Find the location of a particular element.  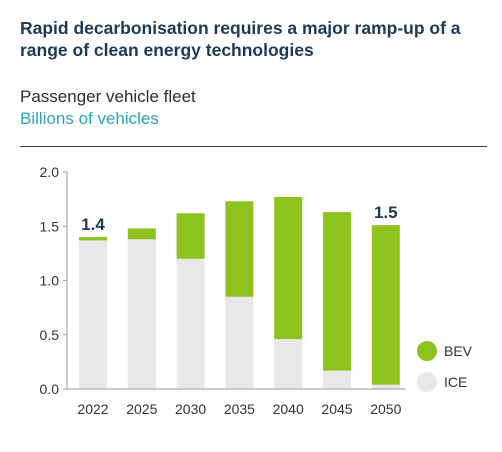

x-axis: 2022 2025 2030 2035 2040 2045 2050 is located at coordinates (236, 402).